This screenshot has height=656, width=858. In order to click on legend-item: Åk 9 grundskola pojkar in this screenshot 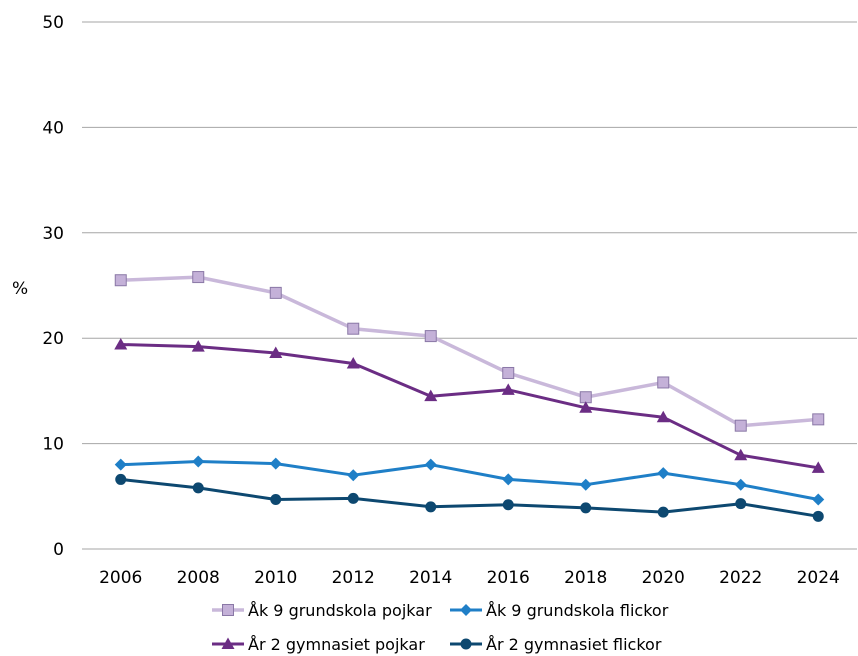, I will do `click(322, 610)`.